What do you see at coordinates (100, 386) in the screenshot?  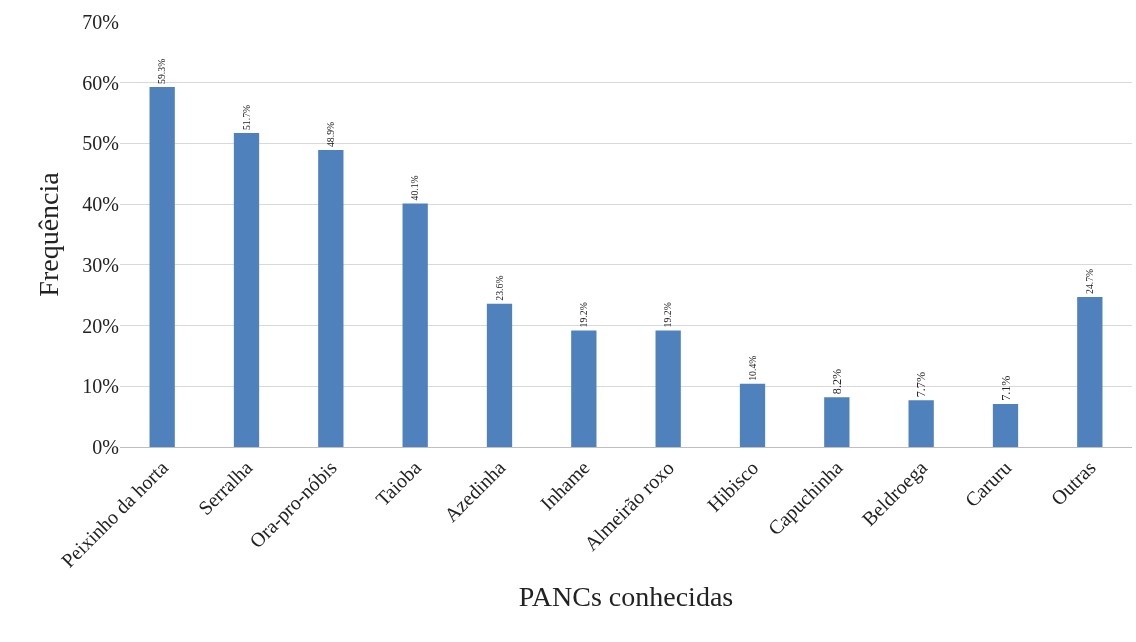 I see `y-tick-label: 10%` at bounding box center [100, 386].